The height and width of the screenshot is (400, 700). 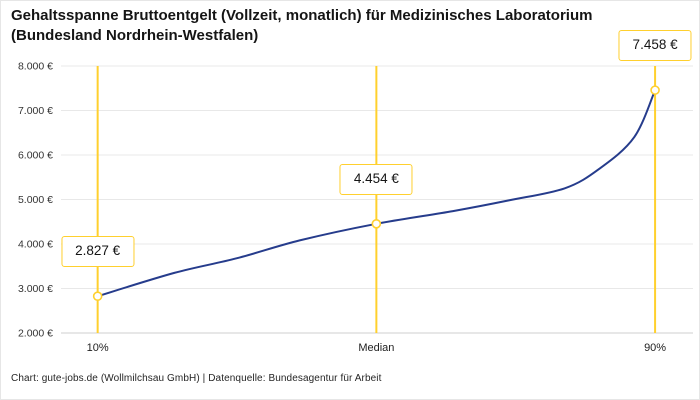 I want to click on x-axis-tick-label: Median, so click(x=376, y=348).